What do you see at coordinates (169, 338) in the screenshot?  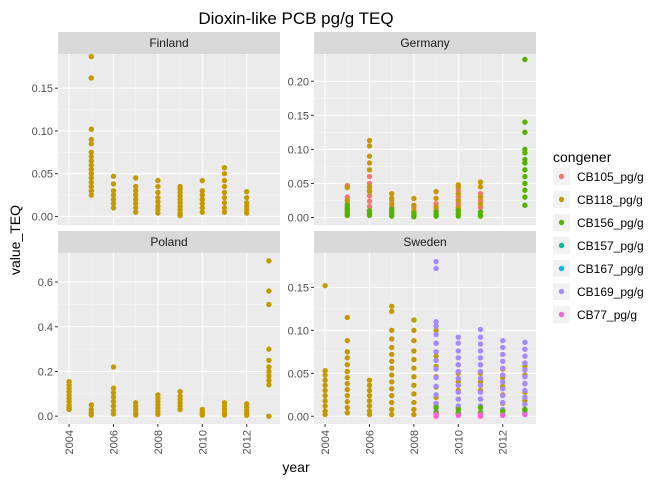 I see `panel-background` at bounding box center [169, 338].